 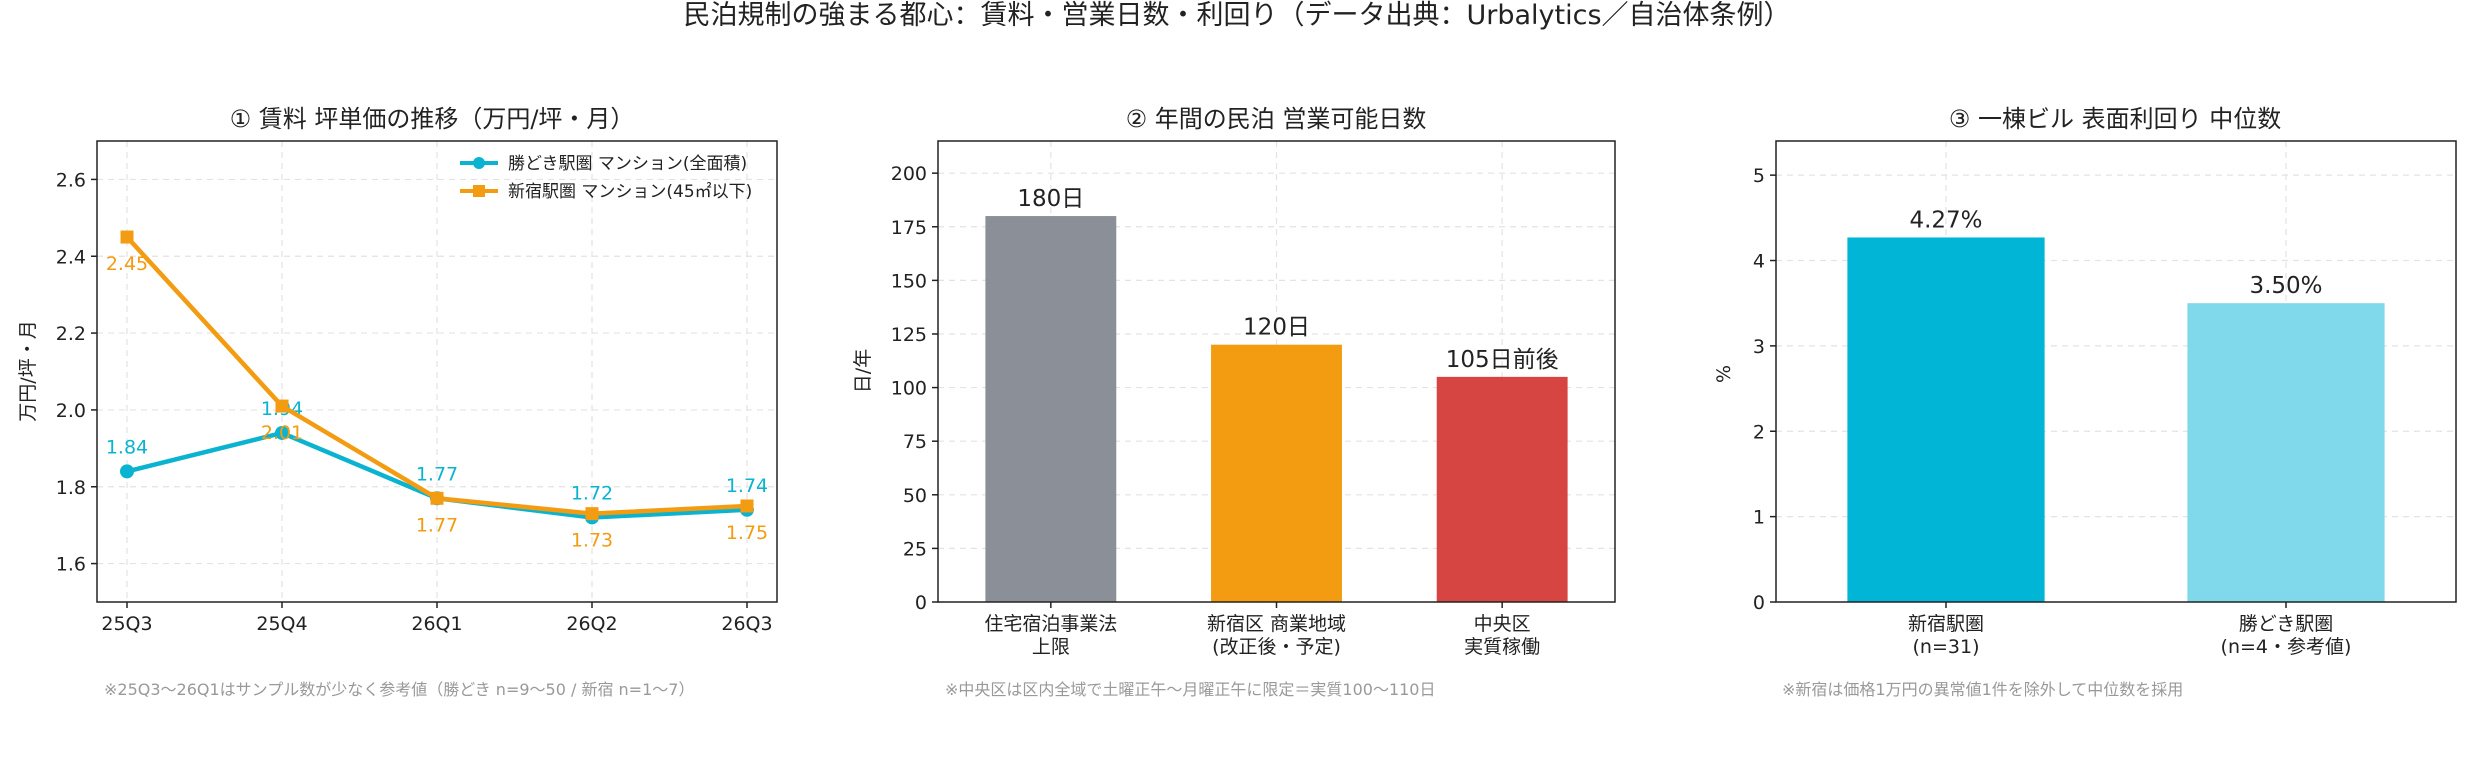 What do you see at coordinates (1759, 347) in the screenshot?
I see `y-tick-label: 3` at bounding box center [1759, 347].